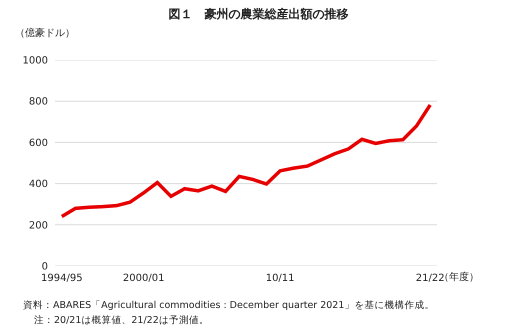  What do you see at coordinates (62, 278) in the screenshot?
I see `x-tick-label: 1994/95` at bounding box center [62, 278].